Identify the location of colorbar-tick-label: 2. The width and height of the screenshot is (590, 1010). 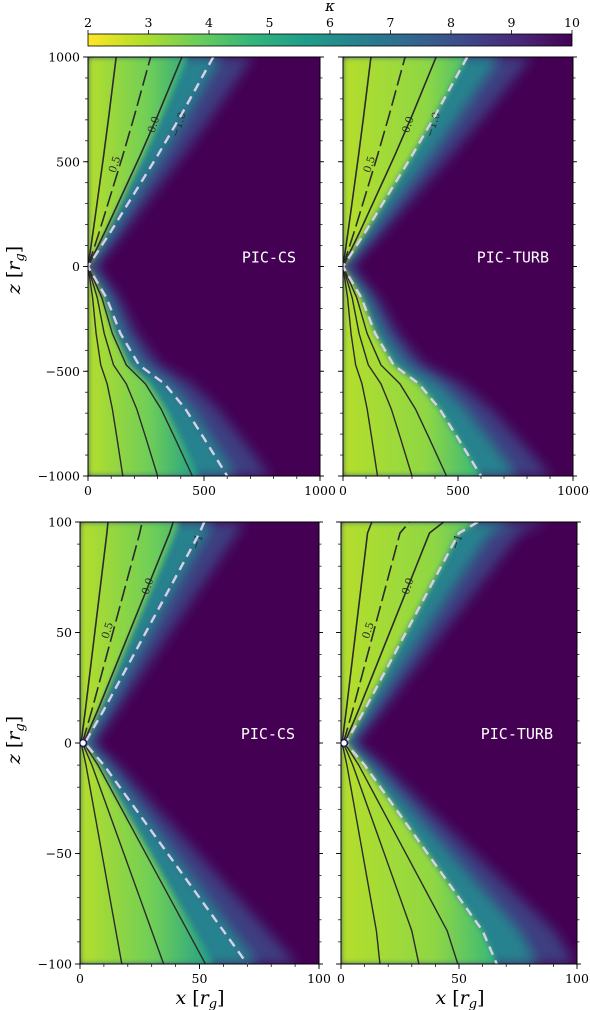
(88, 22).